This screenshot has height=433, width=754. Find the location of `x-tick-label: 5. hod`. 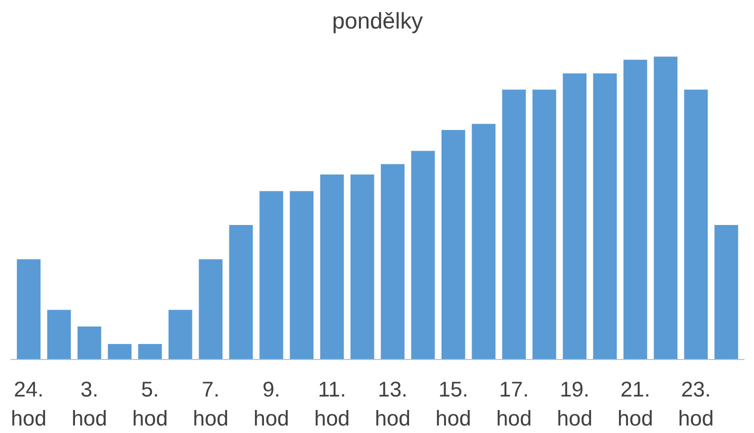

x-tick-label: 5. hod is located at coordinates (150, 404).